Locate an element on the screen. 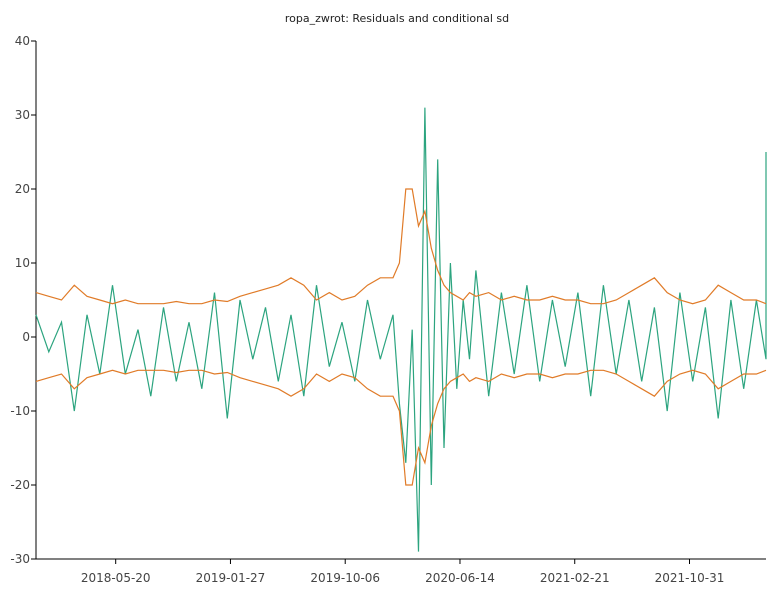  x-tick-label: 2018-05-20 is located at coordinates (116, 578).